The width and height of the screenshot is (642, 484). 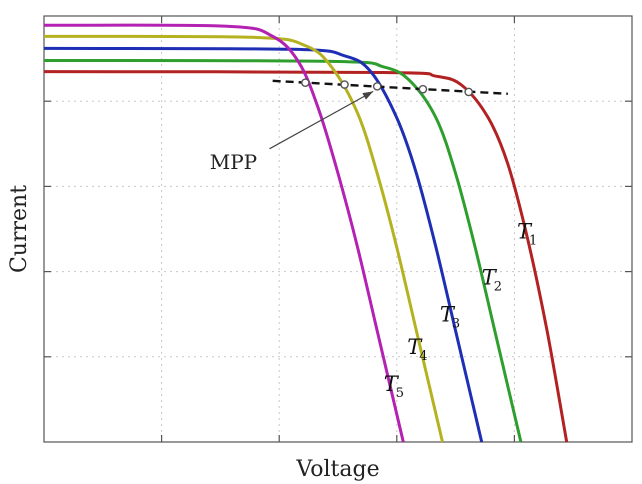 I want to click on mpp-arrow-line, so click(x=321, y=120).